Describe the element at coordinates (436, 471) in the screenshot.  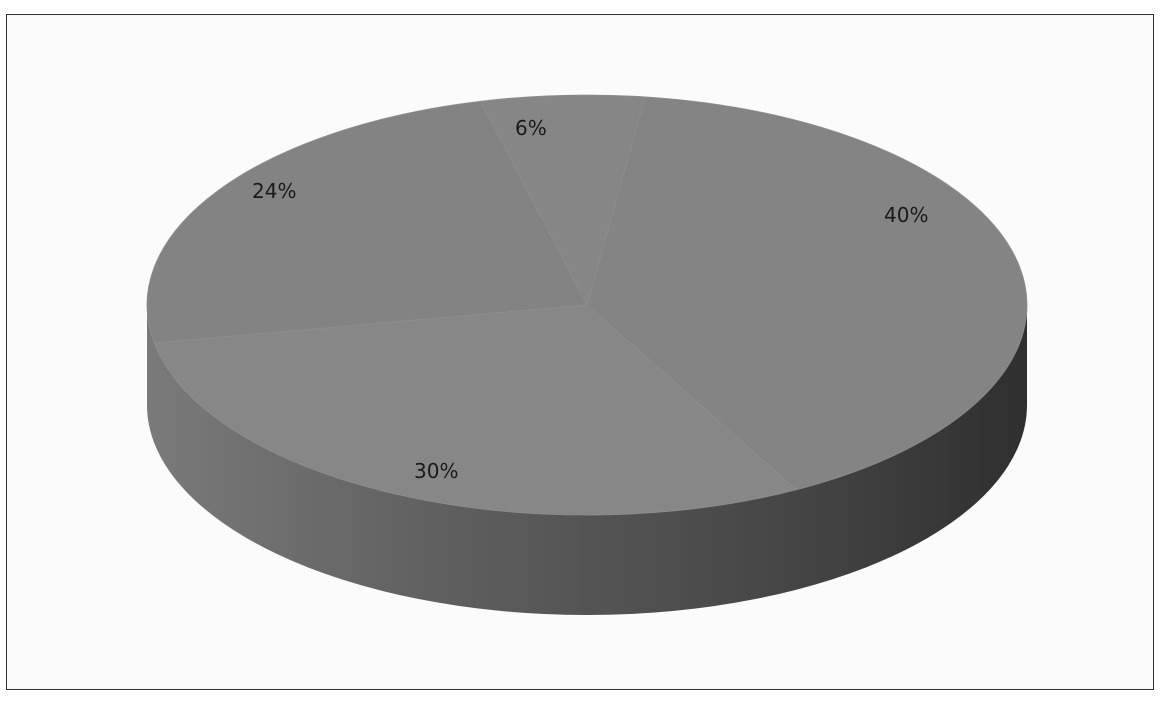
I see `slice-label-30: 30%` at that location.